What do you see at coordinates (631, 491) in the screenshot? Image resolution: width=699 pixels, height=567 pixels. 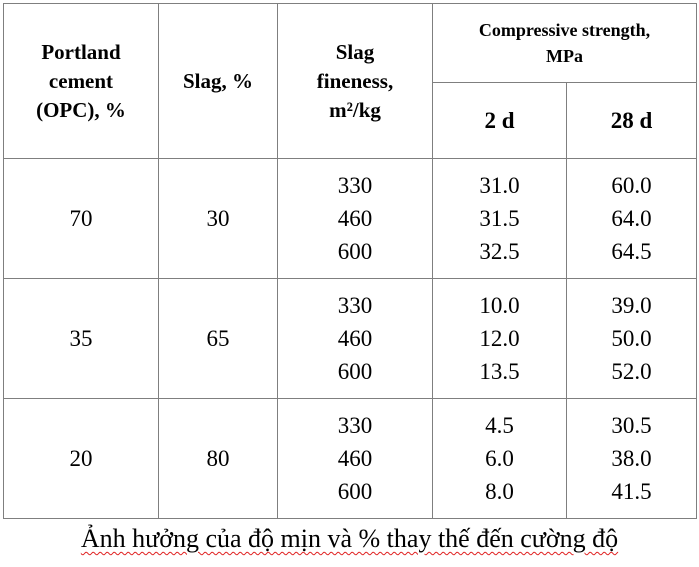 I see `cell-line: 41.5` at bounding box center [631, 491].